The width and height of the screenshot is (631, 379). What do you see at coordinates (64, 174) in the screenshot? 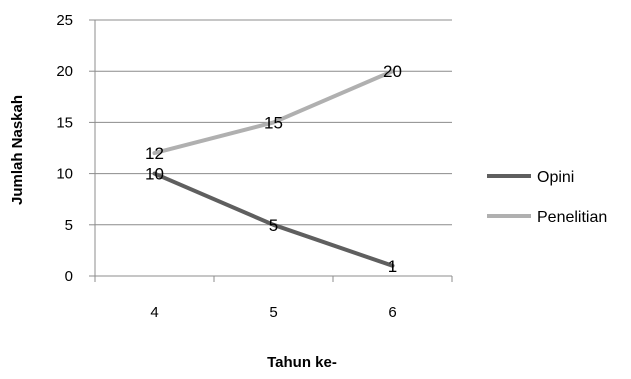
I see `y-tick-label: 10` at bounding box center [64, 174].